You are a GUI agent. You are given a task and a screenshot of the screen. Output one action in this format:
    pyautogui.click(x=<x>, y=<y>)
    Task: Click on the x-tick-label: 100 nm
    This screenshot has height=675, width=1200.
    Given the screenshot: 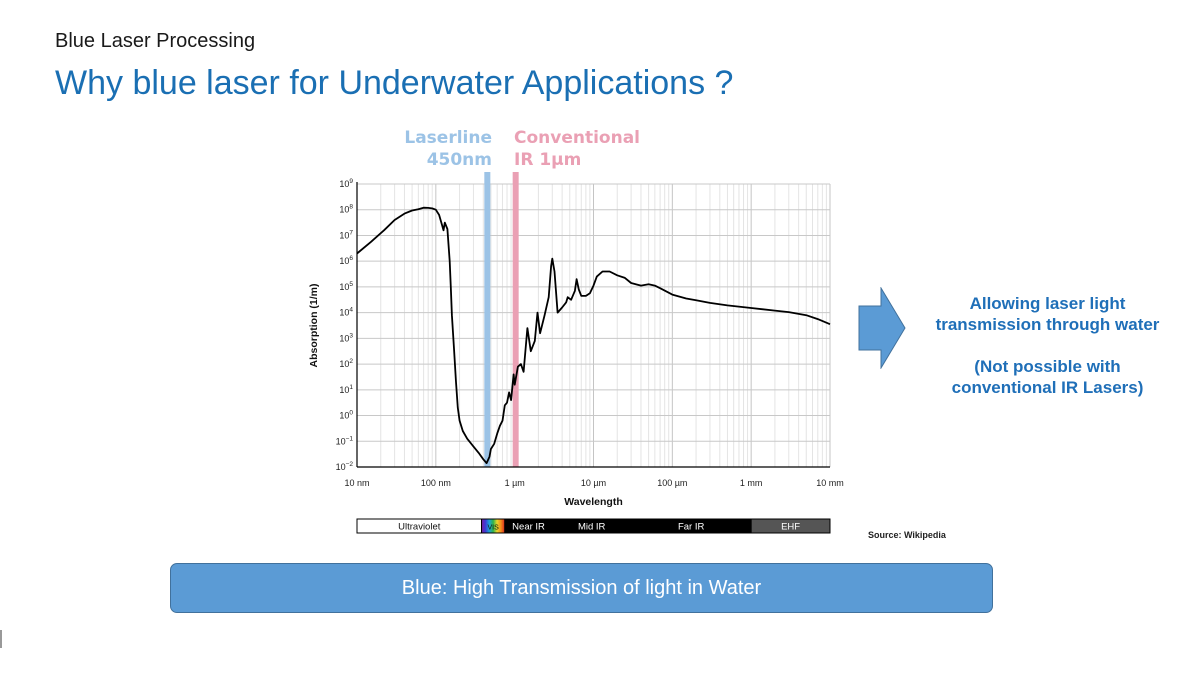 What is the action you would take?
    pyautogui.click(x=436, y=483)
    